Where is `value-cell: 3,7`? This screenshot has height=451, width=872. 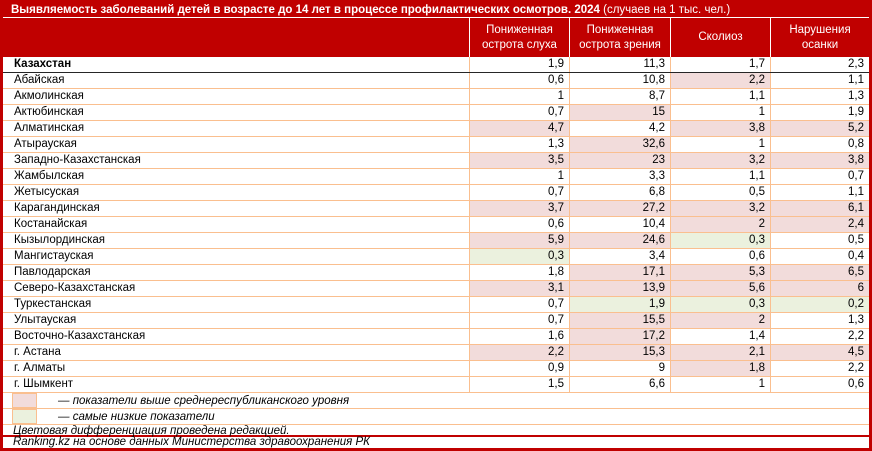 value-cell: 3,7 is located at coordinates (519, 208).